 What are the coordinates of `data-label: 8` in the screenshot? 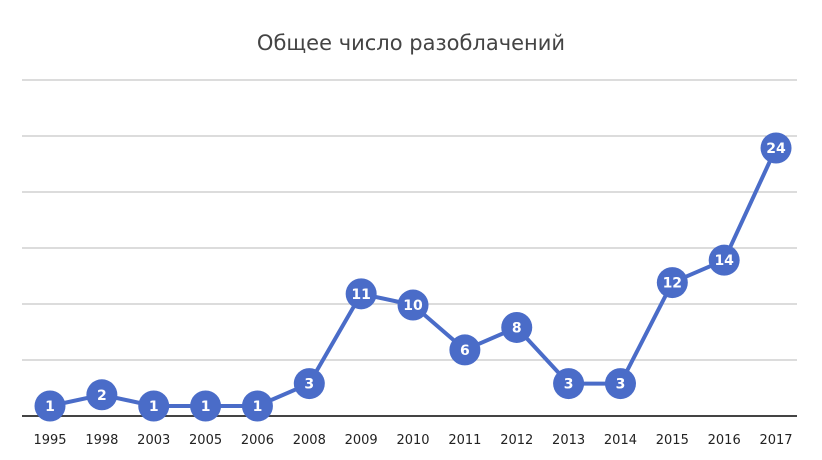 It's located at (517, 328).